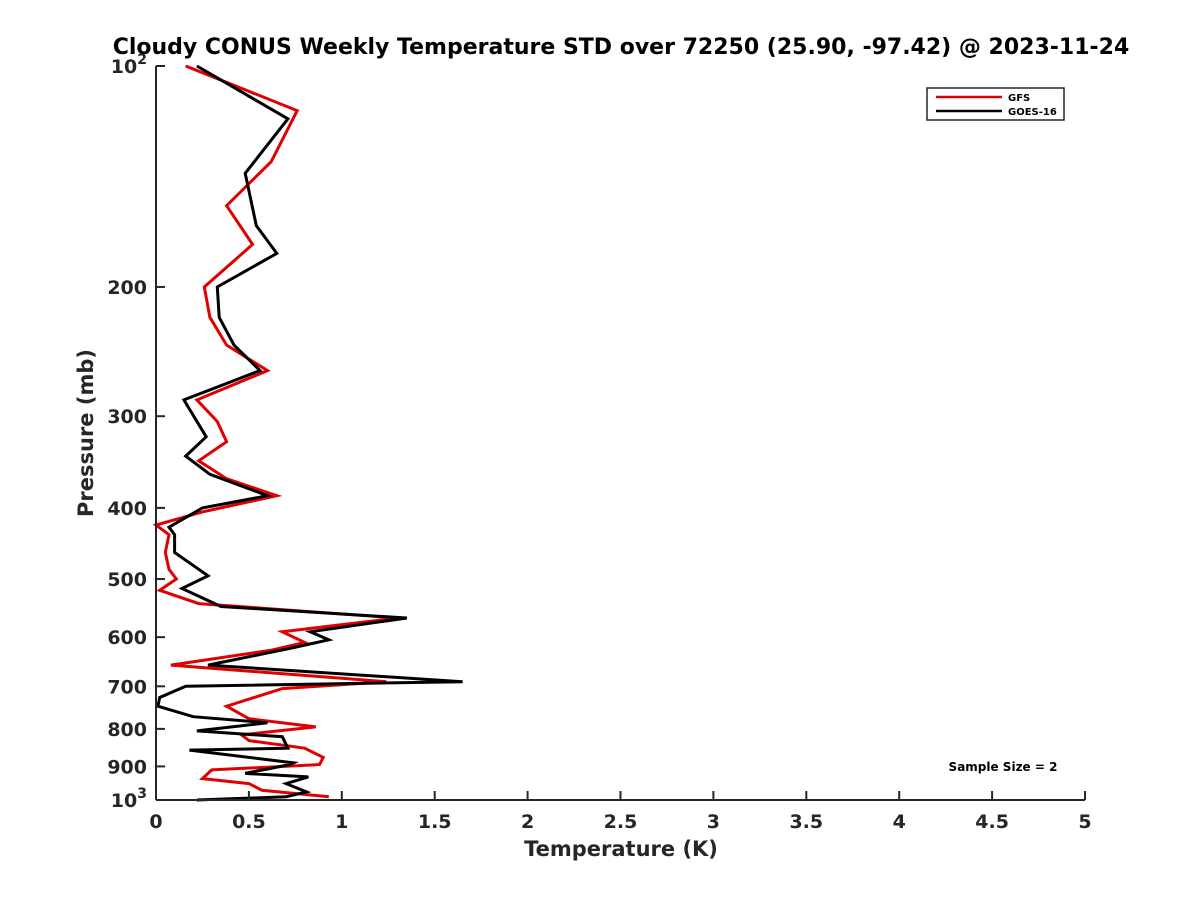  Describe the element at coordinates (527, 822) in the screenshot. I see `x-tick-label: 2` at that location.